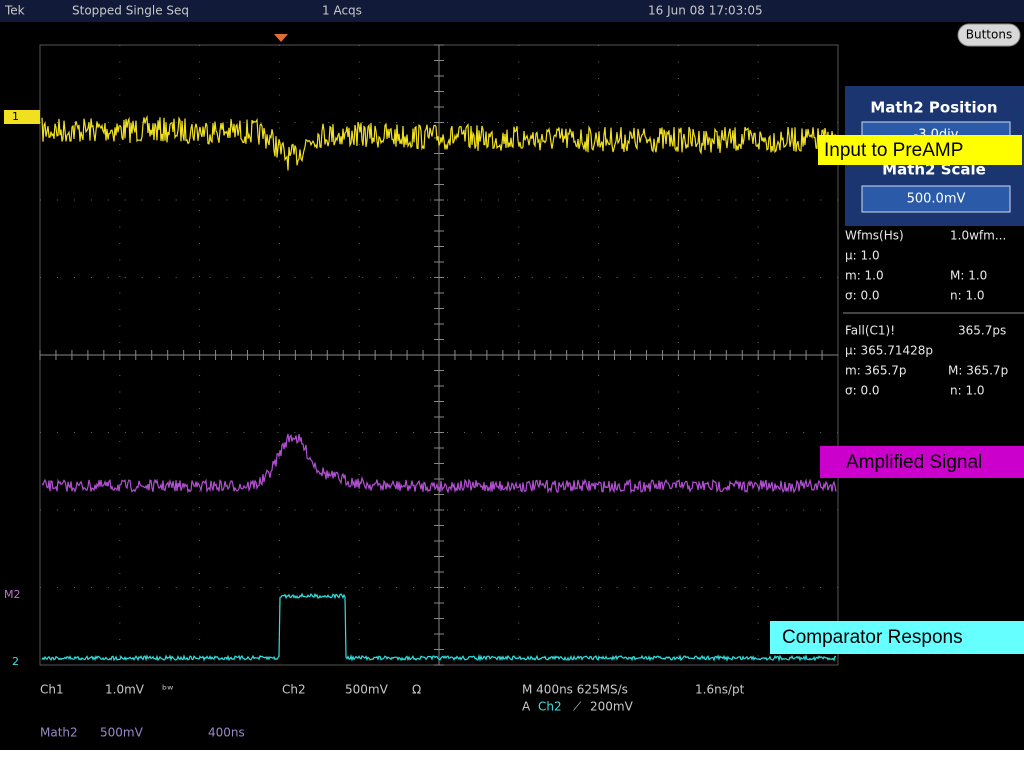  Describe the element at coordinates (294, 690) in the screenshot. I see `ch2: Ch2` at that location.